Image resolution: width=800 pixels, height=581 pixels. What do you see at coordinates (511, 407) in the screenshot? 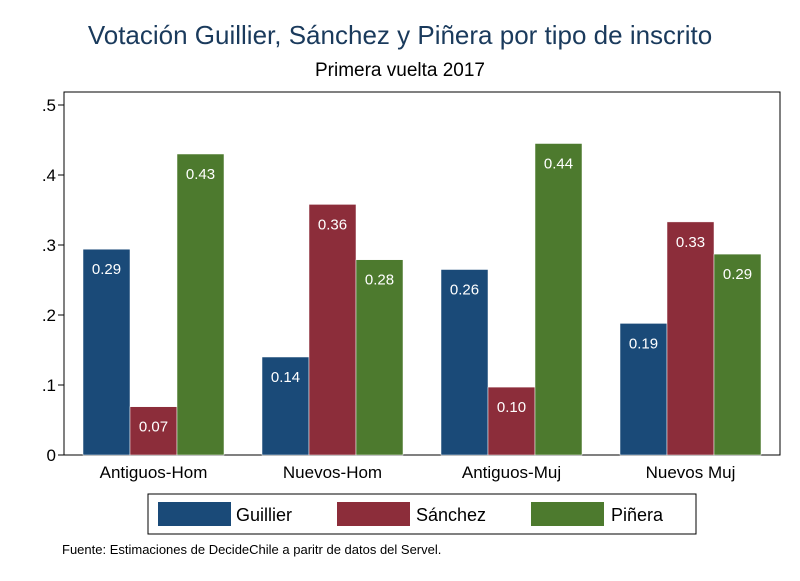
I see `bar-value-label: 0.10` at bounding box center [511, 407].